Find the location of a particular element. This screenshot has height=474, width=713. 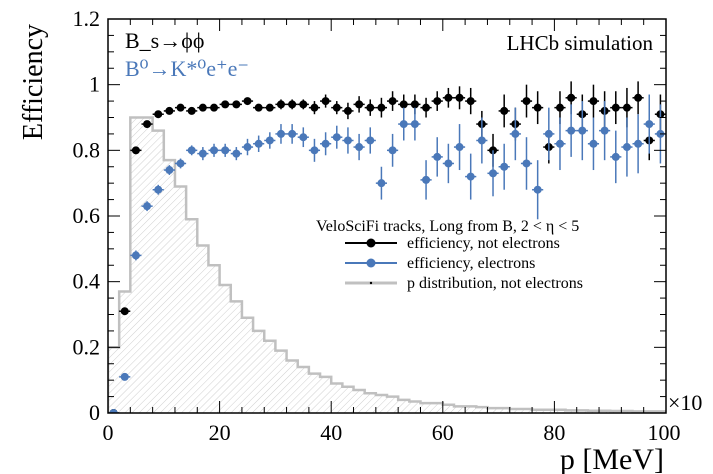

x-axis-title: p [MeV] is located at coordinates (612, 458).